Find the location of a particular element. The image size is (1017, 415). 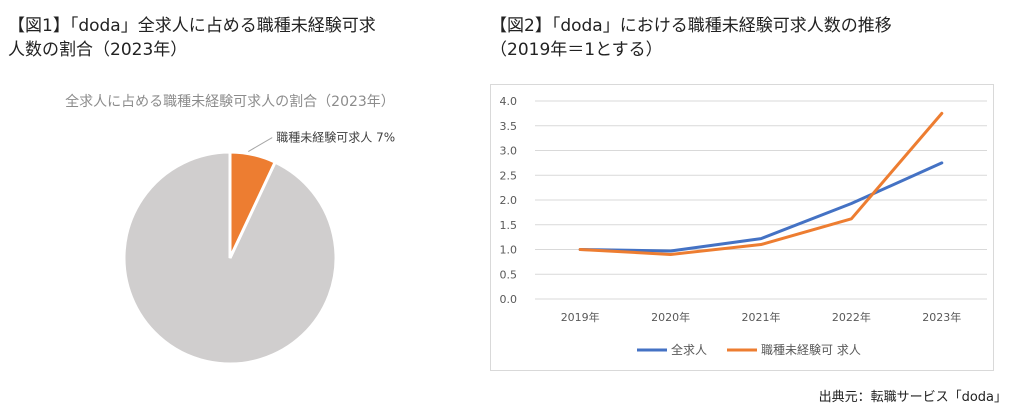

pie-slice-label: 職種未経験可求人 7% is located at coordinates (335, 137).